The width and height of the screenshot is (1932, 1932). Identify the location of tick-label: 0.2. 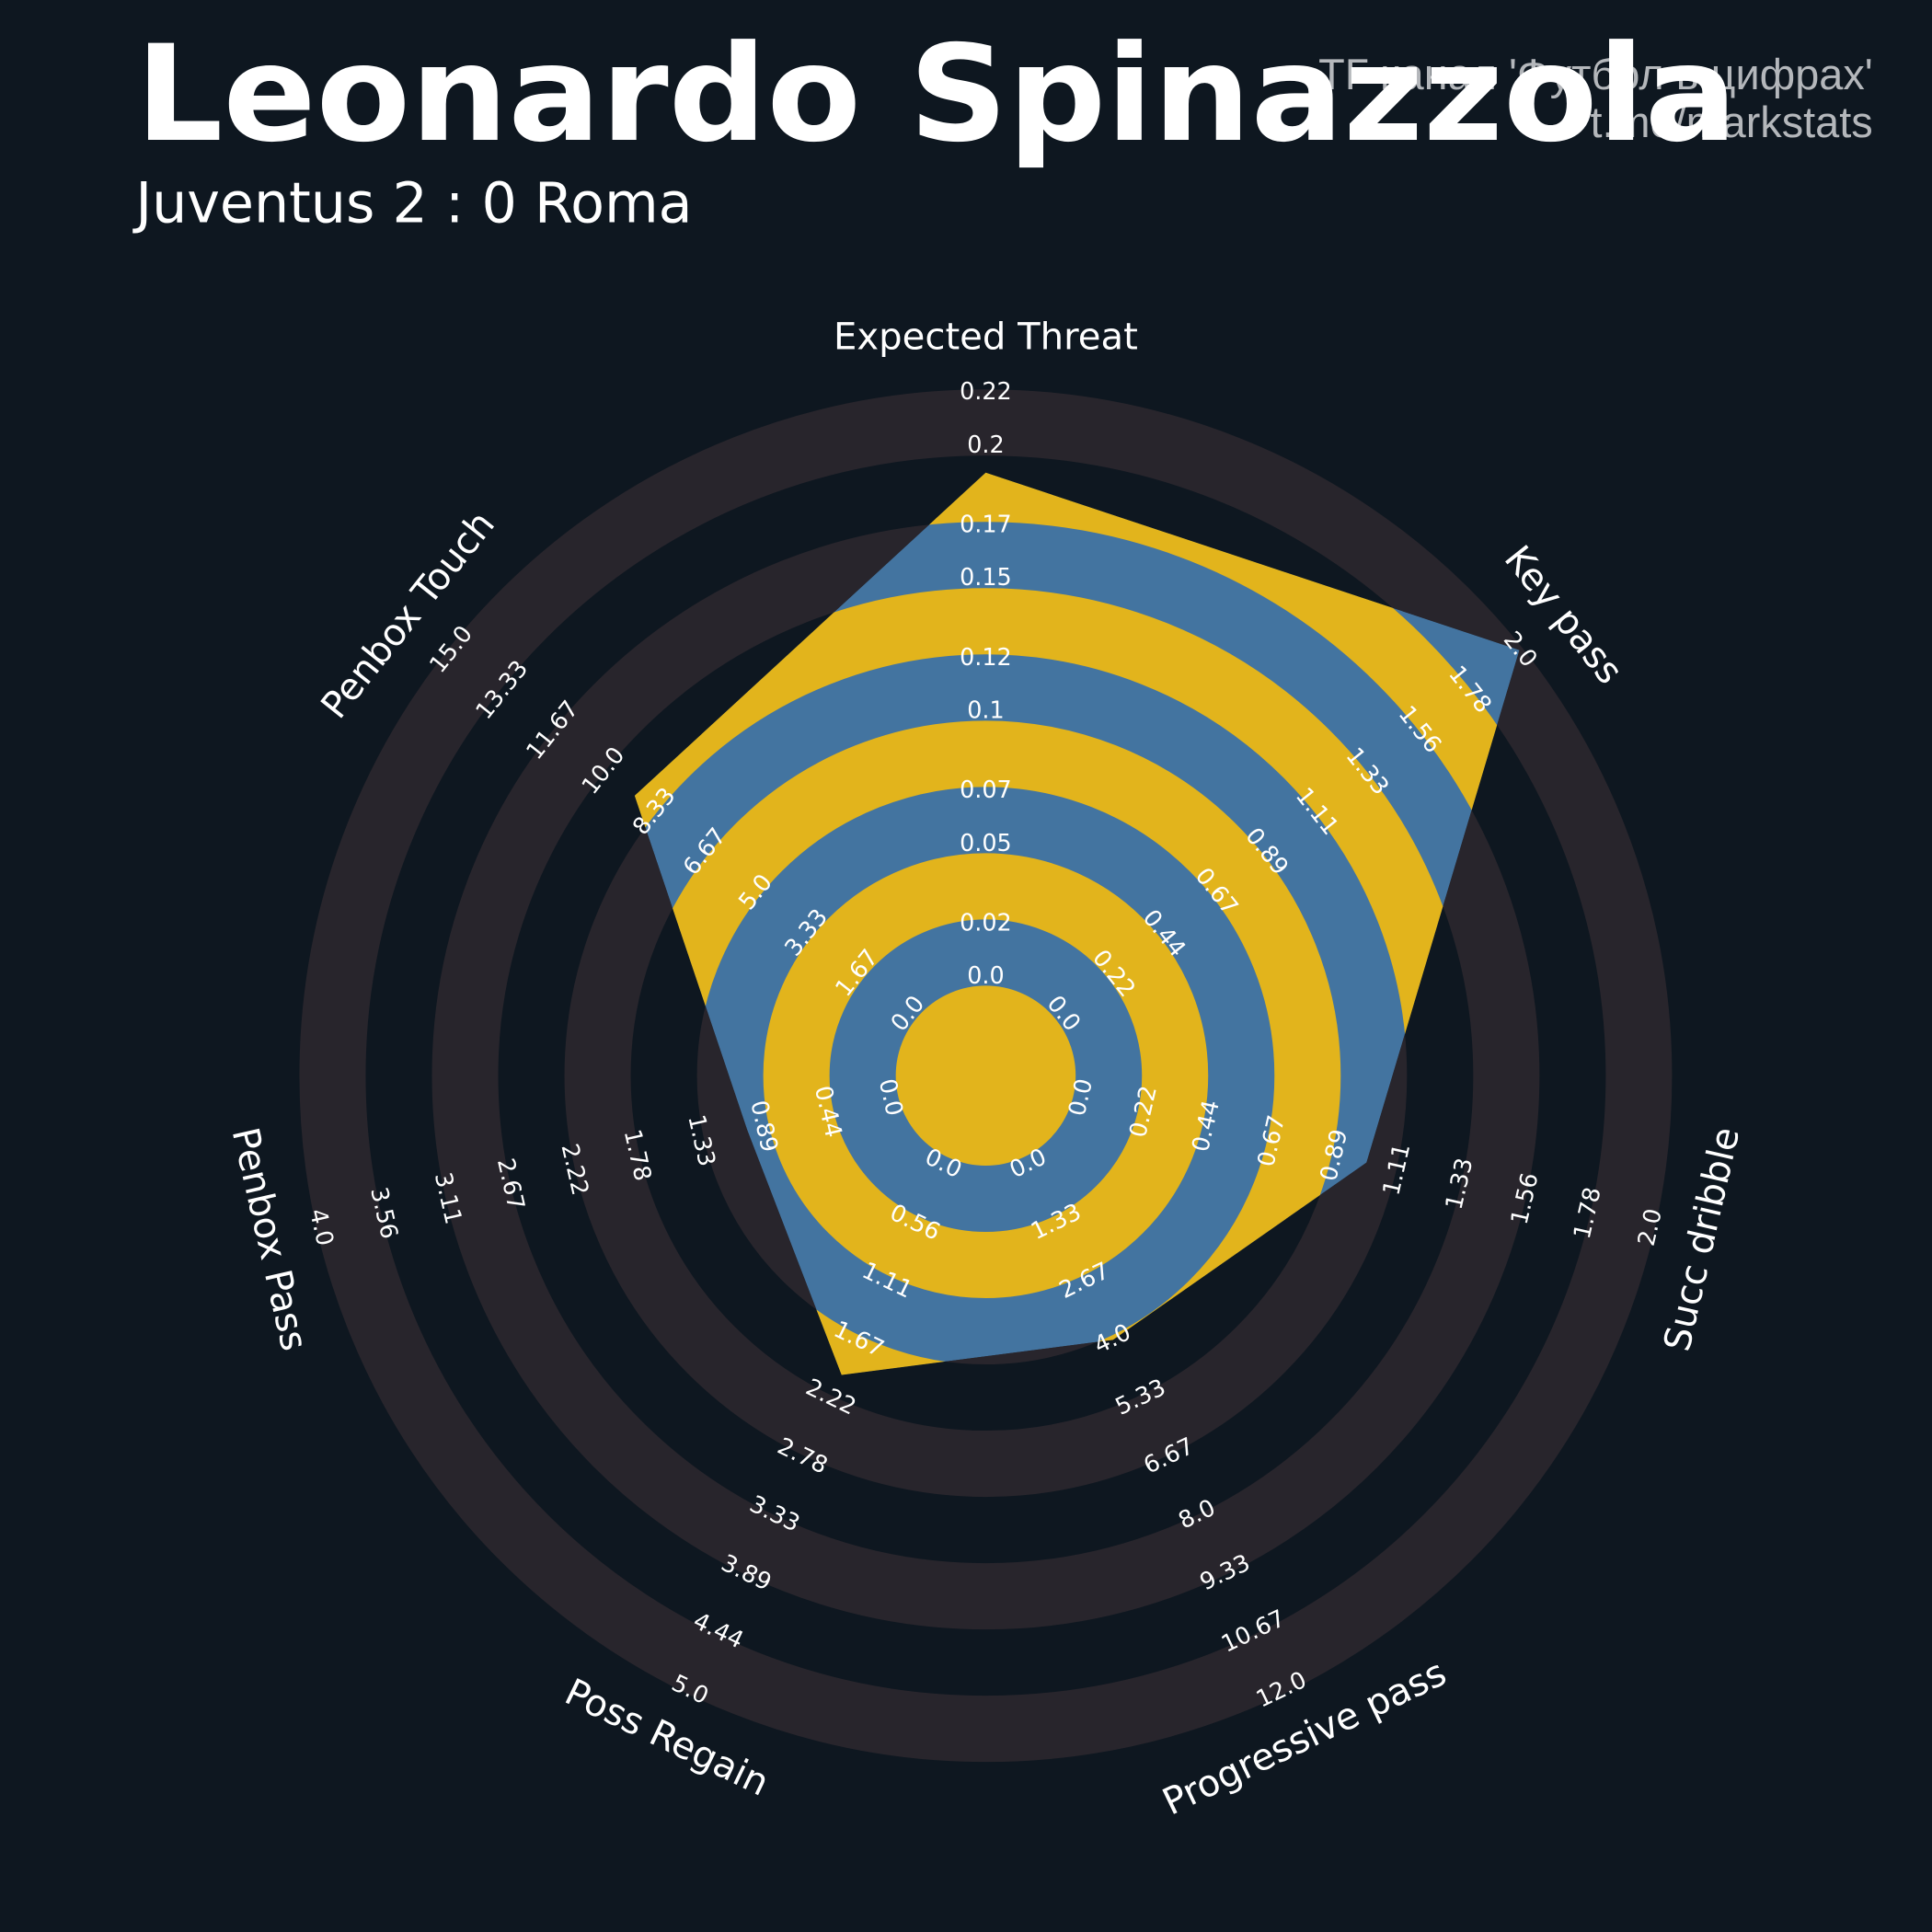
(985, 444).